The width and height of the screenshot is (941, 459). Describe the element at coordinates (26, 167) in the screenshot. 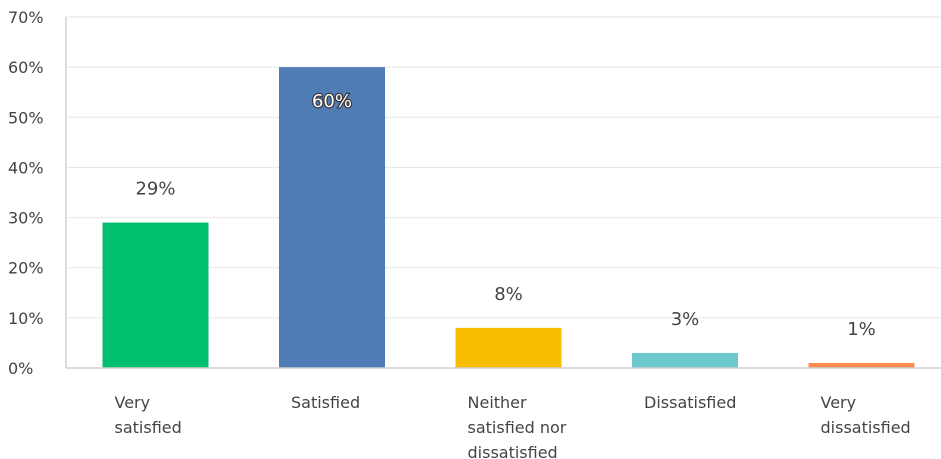

I see `y-tick-label: 40%` at that location.